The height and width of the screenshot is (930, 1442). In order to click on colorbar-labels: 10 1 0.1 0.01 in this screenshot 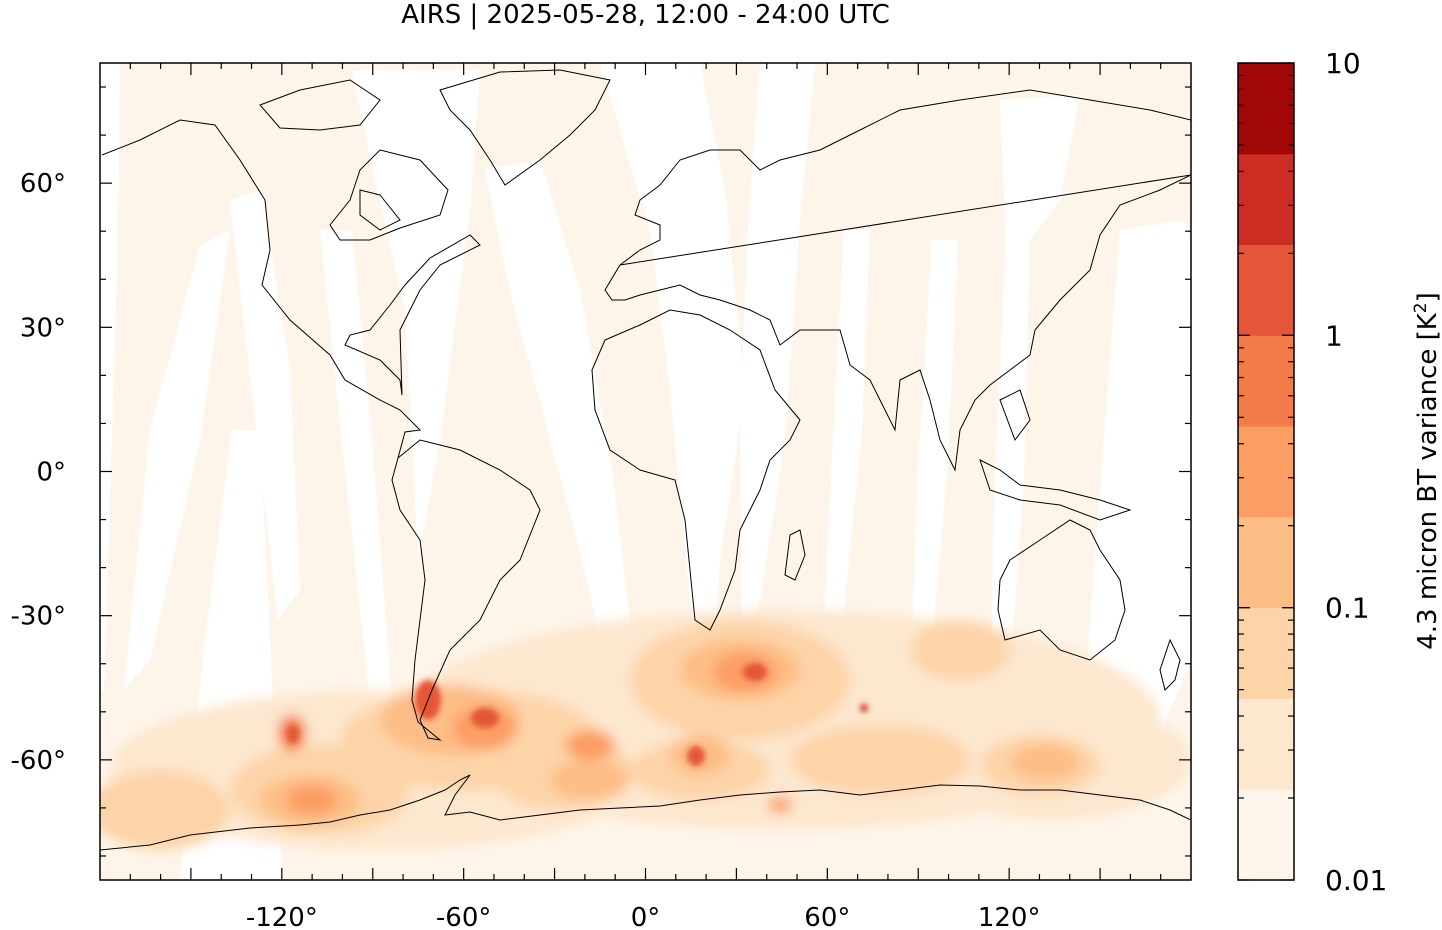, I will do `click(1356, 472)`.